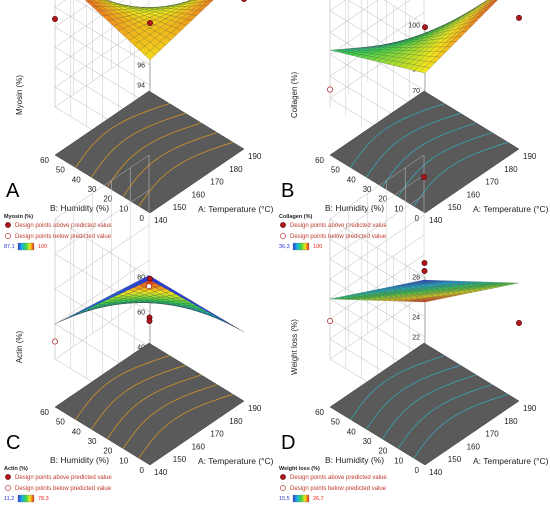 Image resolution: width=550 pixels, height=509 pixels. Describe the element at coordinates (63, 489) in the screenshot. I see `legend-label-below: Design points below predicted value` at that location.